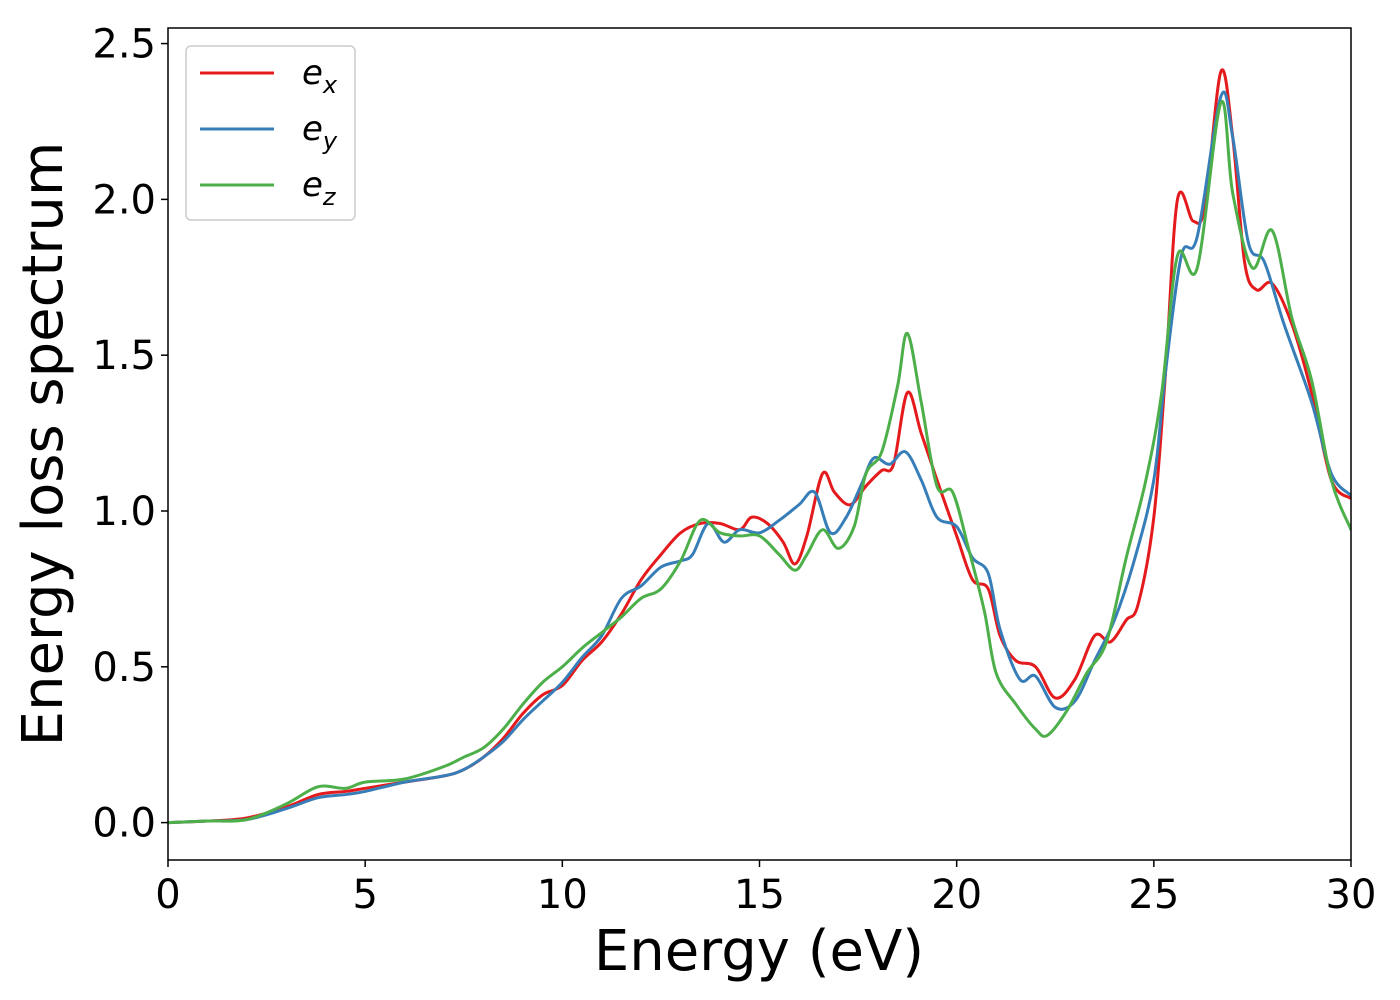 The image size is (1400, 1000). I want to click on x-tick-label: 30, so click(1351, 895).